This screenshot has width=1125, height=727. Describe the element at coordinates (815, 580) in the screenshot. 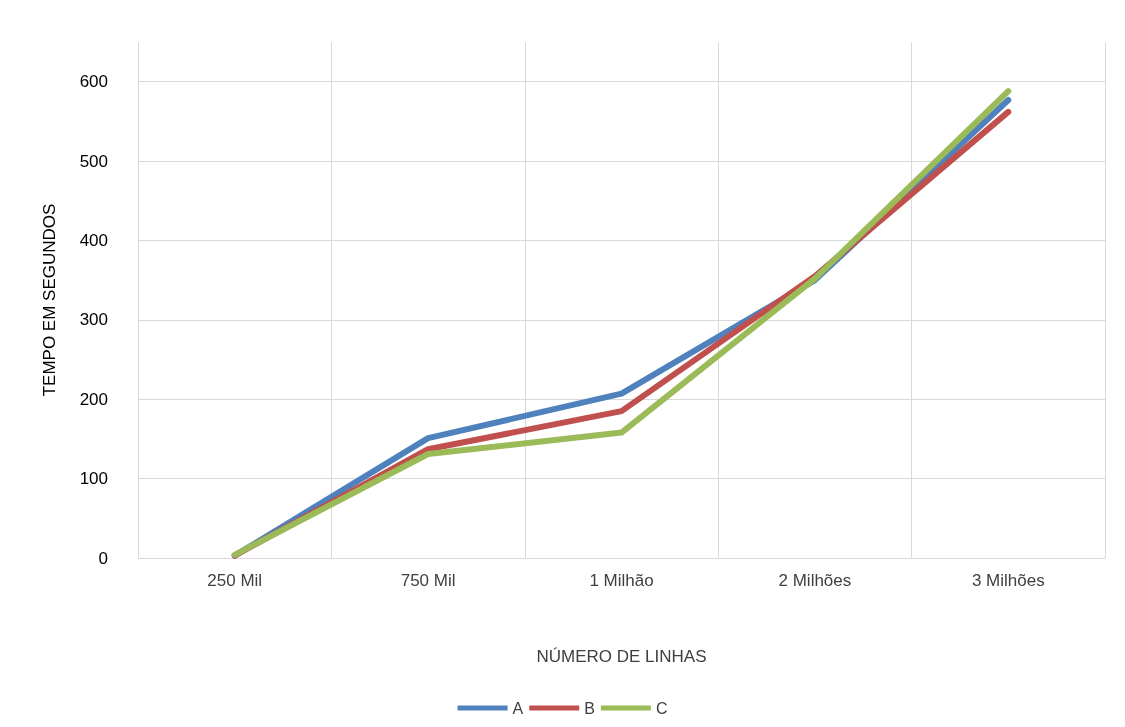

I see `x-tick-label: 2 Milhões` at that location.